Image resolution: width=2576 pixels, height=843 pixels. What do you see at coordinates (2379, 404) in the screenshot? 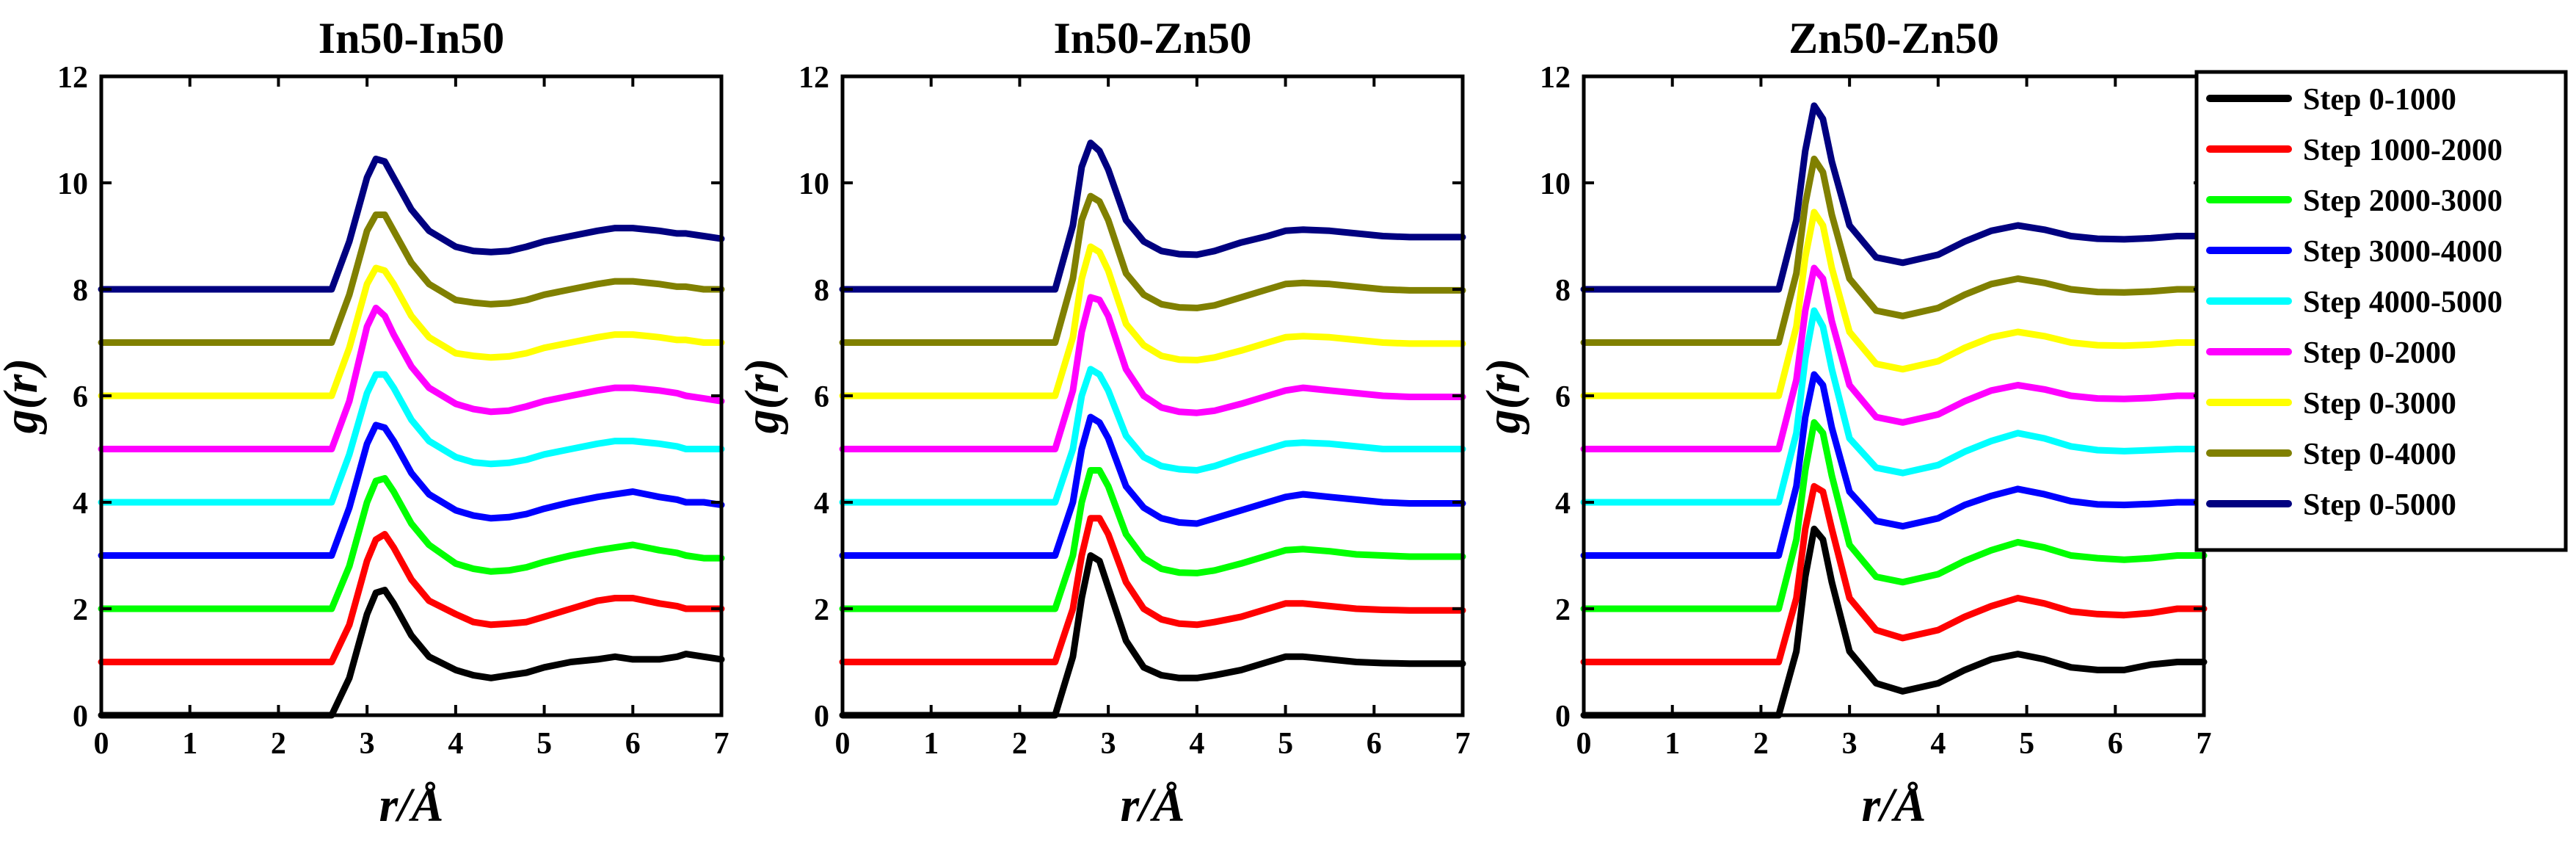
I see `legend-label: Step 0-3000` at bounding box center [2379, 404].